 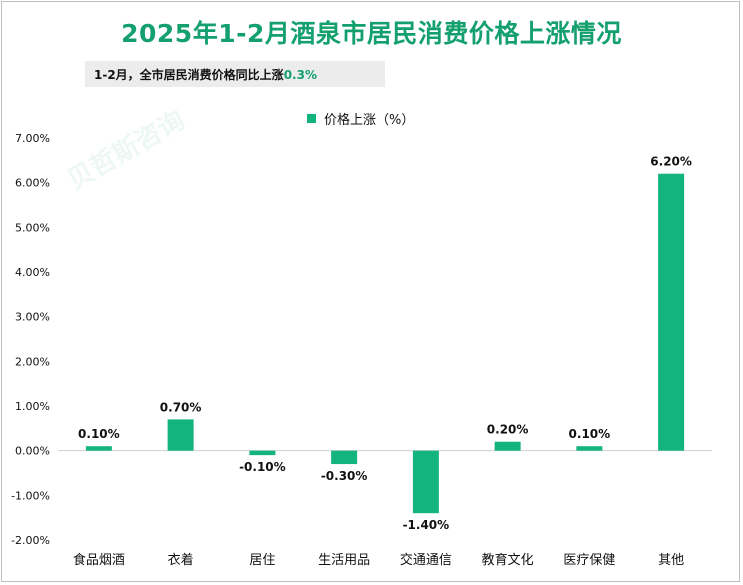 I want to click on legend: 价格上涨（%）, so click(x=360, y=118).